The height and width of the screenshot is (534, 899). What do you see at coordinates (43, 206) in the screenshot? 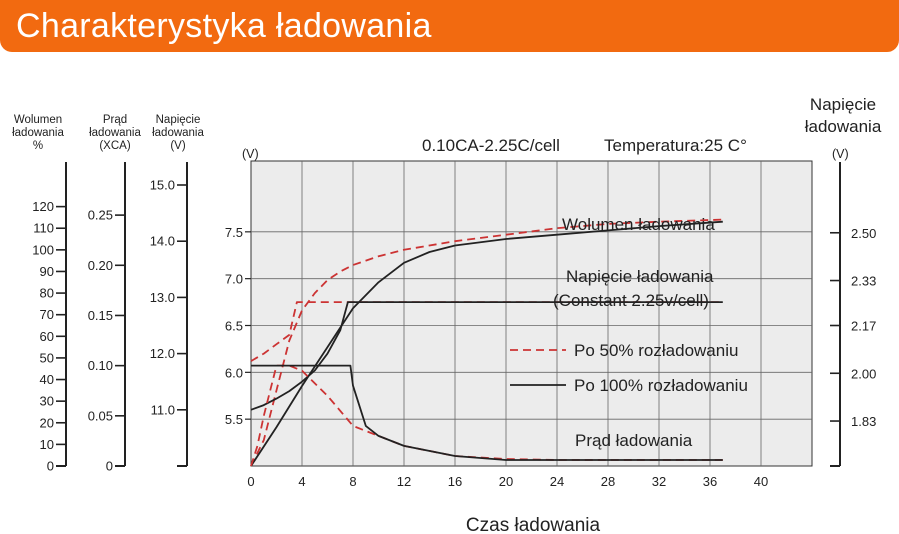
I see `left-tick-label-0-120: 120` at bounding box center [43, 206].